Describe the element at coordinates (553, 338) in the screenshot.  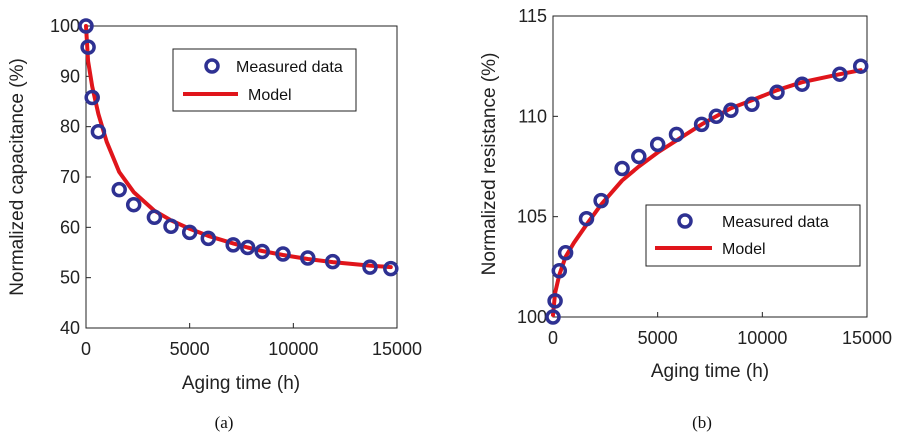
I see `chart-b-x-tick-label: 0` at that location.